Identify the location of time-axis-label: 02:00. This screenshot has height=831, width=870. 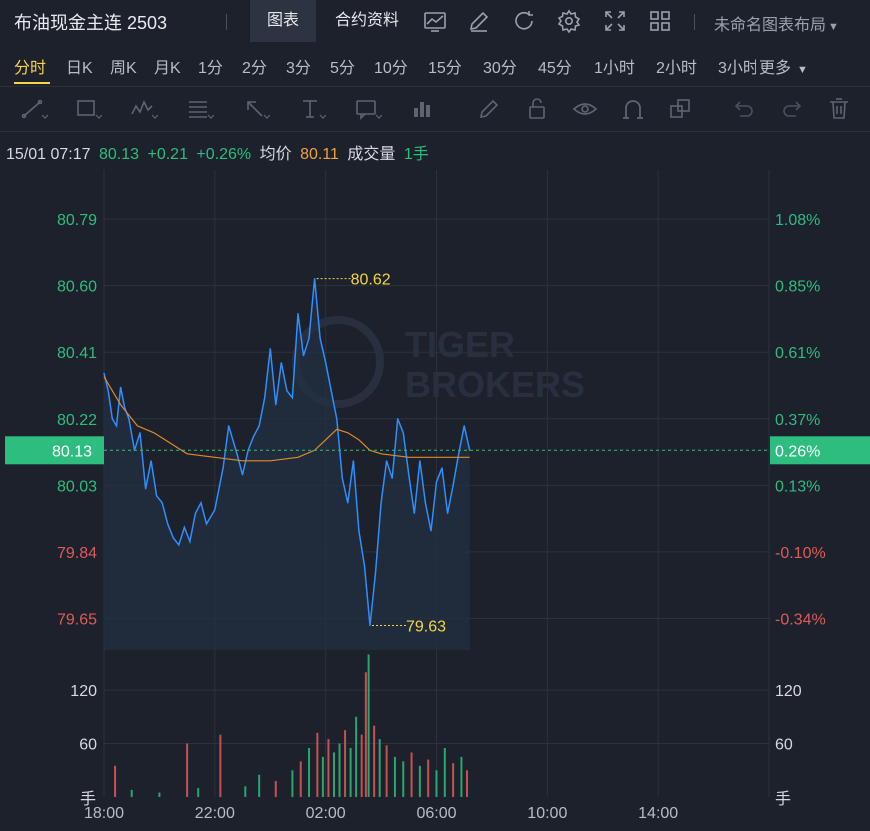
(326, 813).